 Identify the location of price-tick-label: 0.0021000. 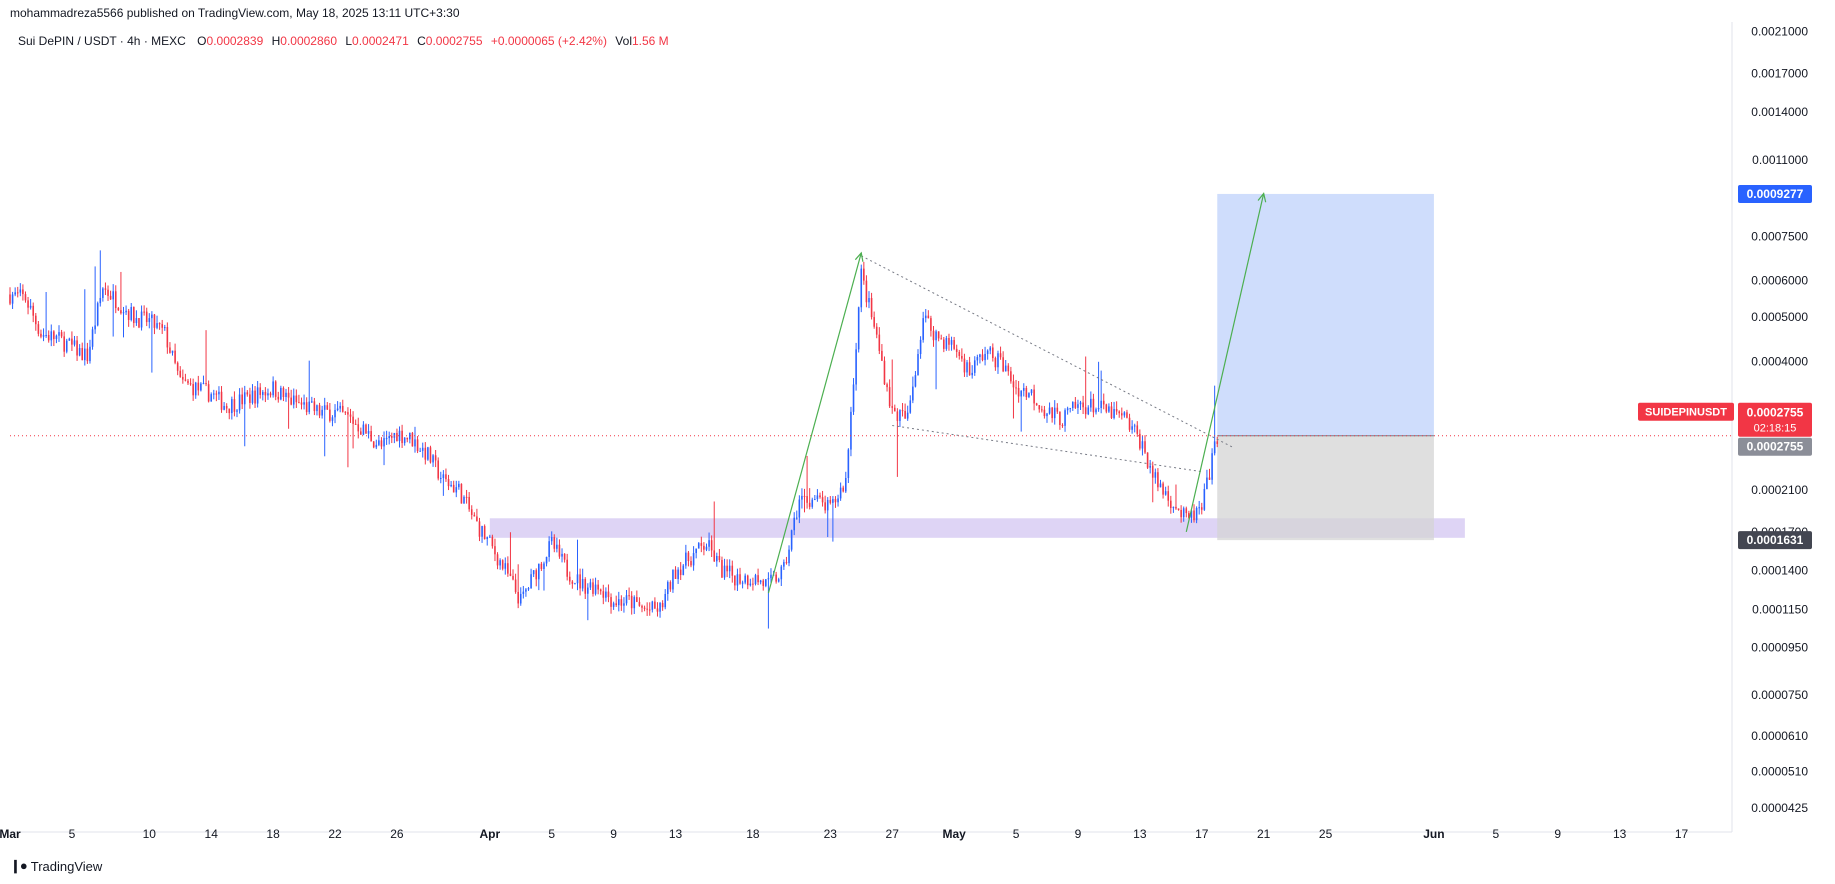
(1779, 31).